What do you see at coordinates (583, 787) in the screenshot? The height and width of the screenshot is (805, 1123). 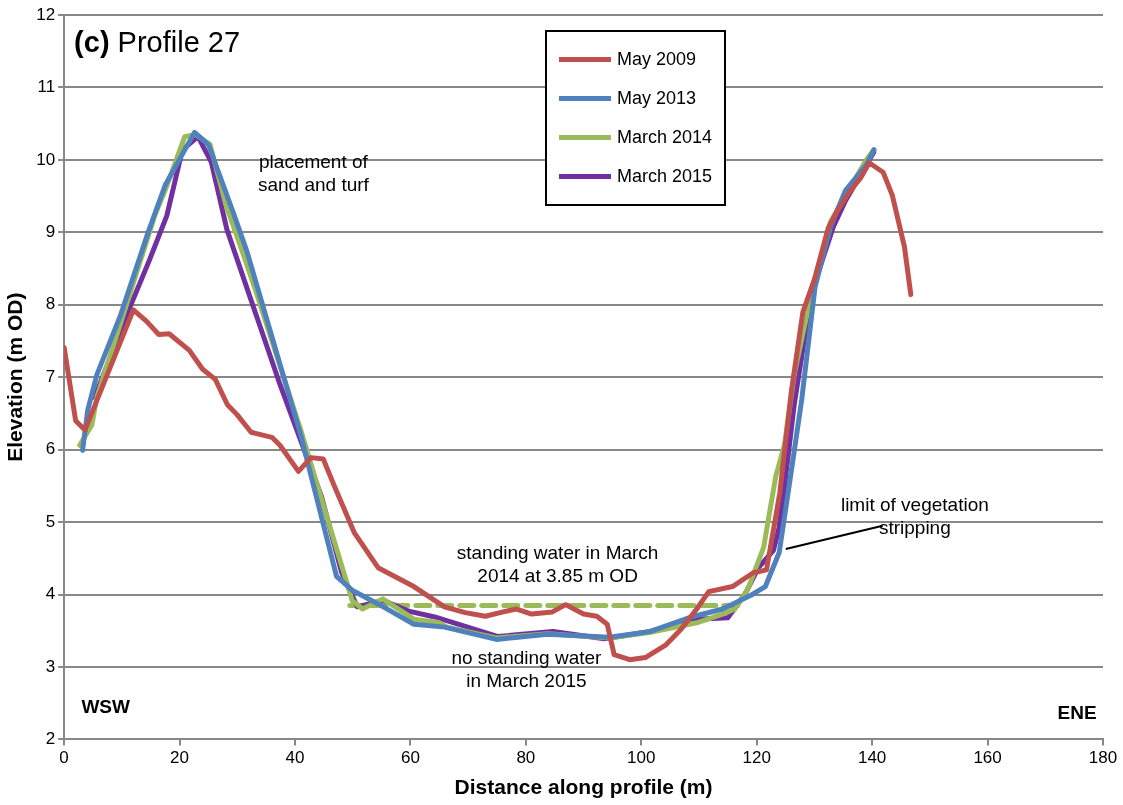 I see `x-axis-title: Distance along profile (m)` at bounding box center [583, 787].